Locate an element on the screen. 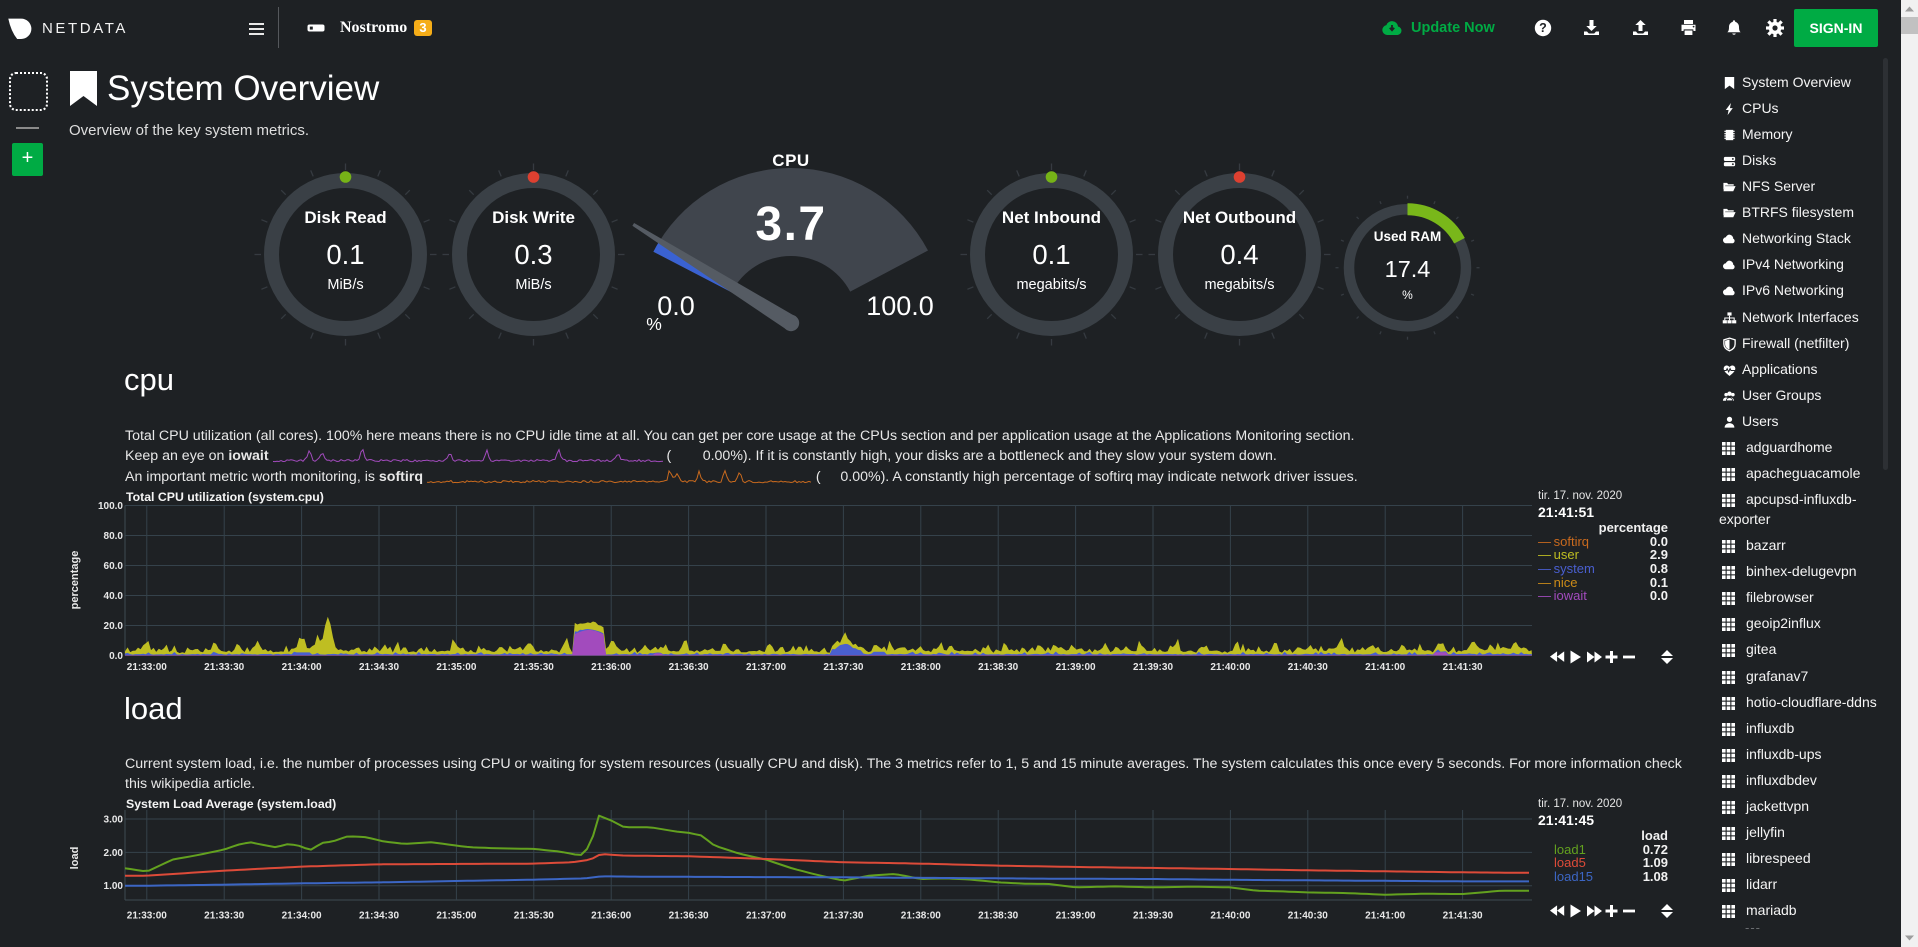 This screenshot has height=947, width=1918. svg-text:System Load Average (system.lo: System Load Average (system.load) is located at coordinates (231, 804).